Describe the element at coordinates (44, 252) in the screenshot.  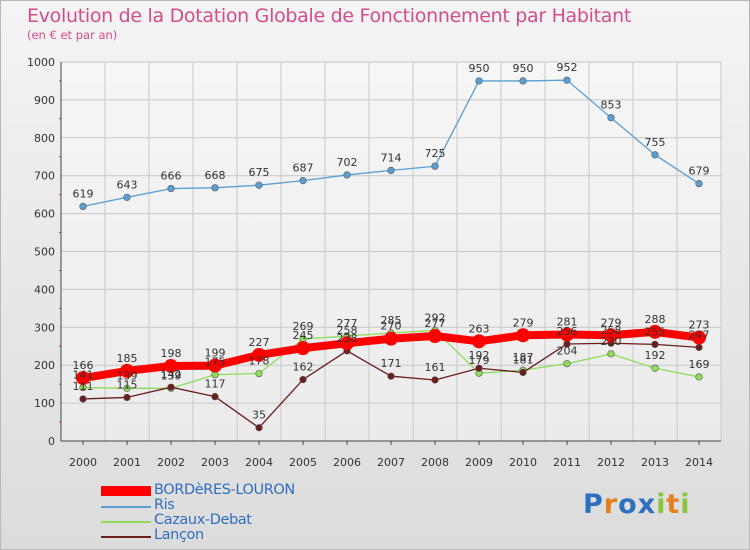
I see `y-tick-label: 500` at that location.